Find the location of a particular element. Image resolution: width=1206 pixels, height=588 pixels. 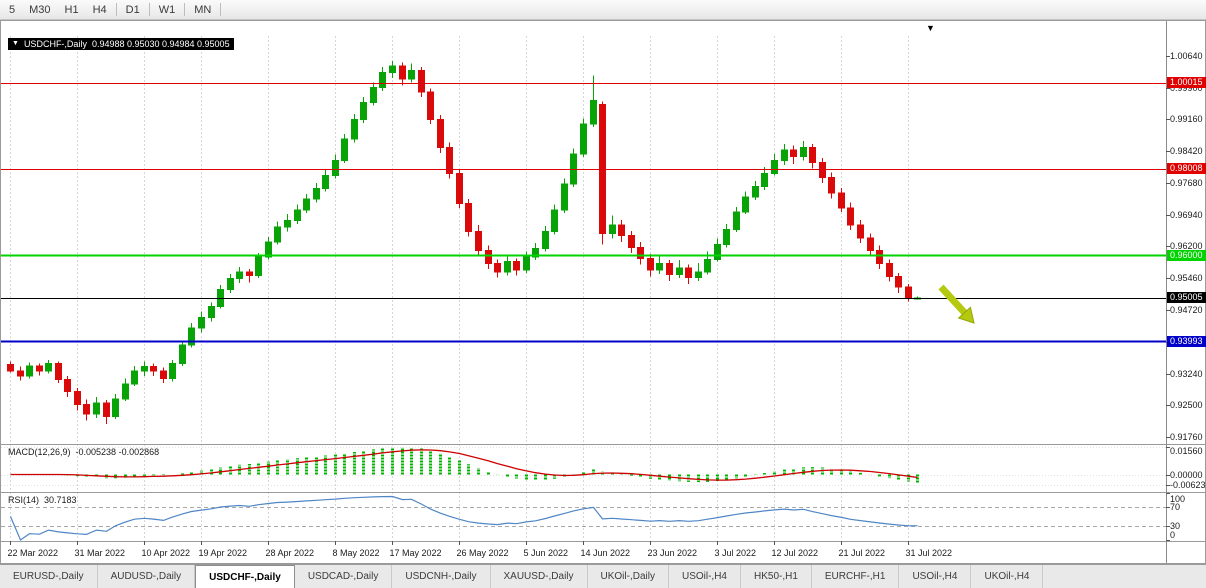

timeframe-button-w1: W1 is located at coordinates (167, 9).